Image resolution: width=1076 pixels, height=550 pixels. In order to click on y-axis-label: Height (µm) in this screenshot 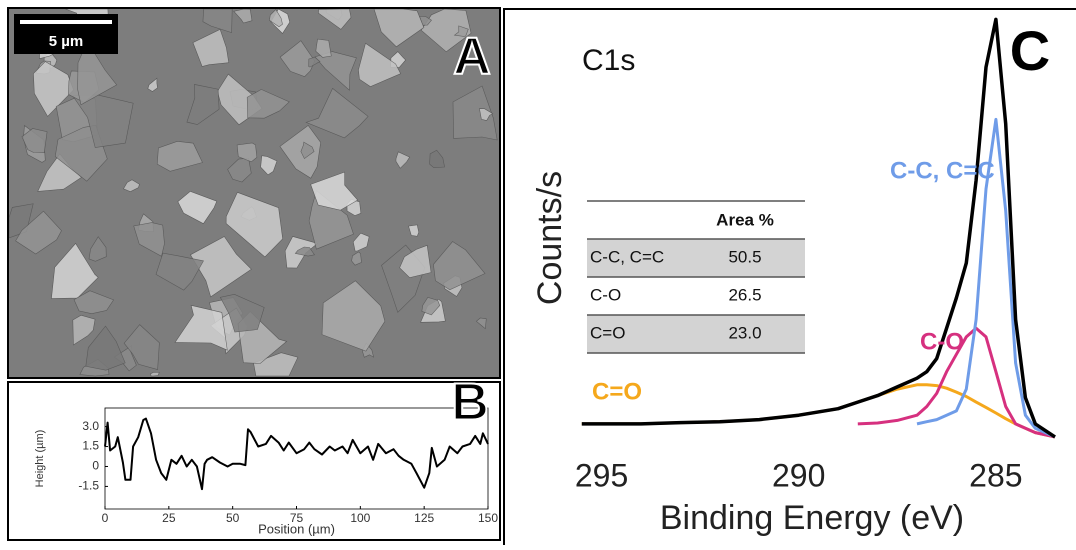, I will do `click(40, 459)`.